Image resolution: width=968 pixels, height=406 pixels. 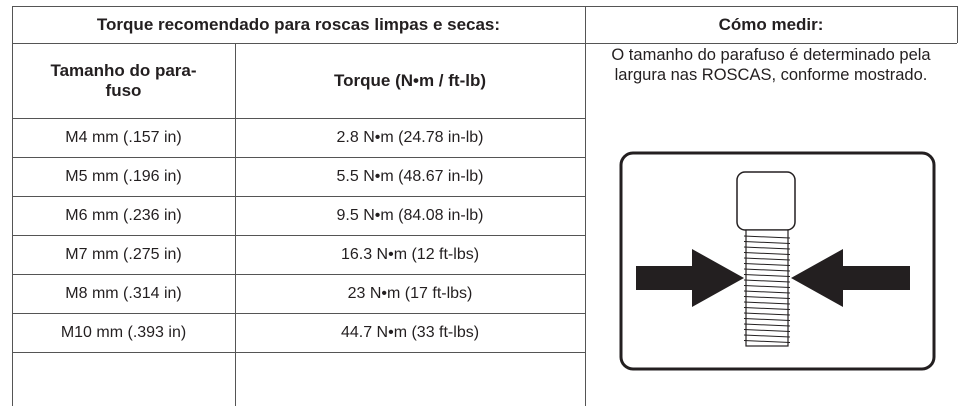 I want to click on torque-cell: 9.5 N•m (84.08 in-lb), so click(x=410, y=215).